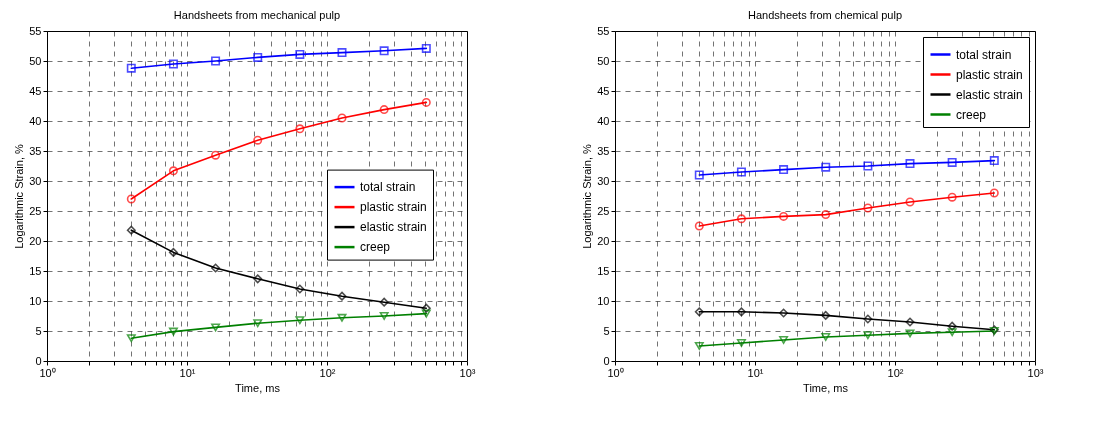 This screenshot has width=1120, height=423. What do you see at coordinates (615, 372) in the screenshot?
I see `x-tick-label: 10⁰` at bounding box center [615, 372].